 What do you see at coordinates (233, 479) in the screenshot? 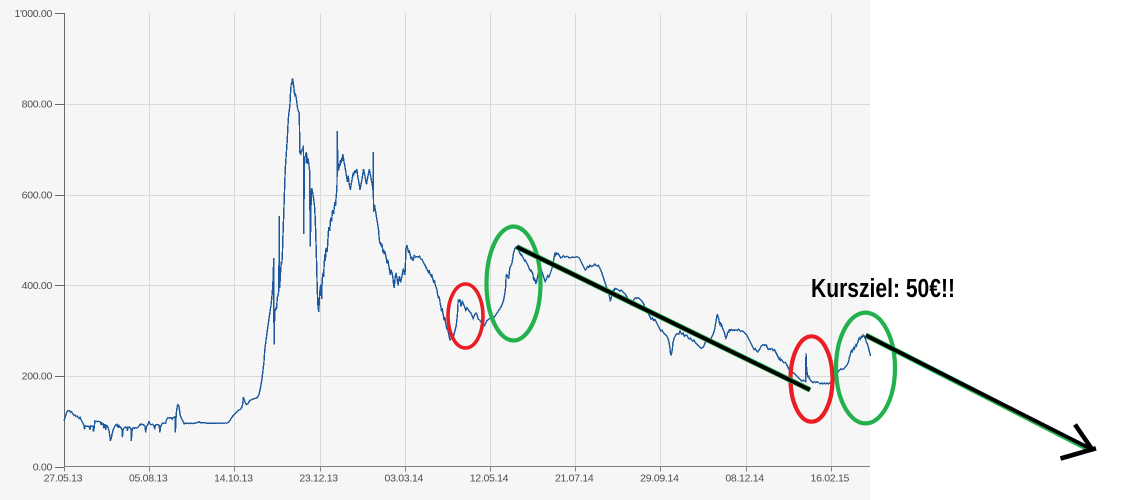
I see `svg-text: 14.10.13` at bounding box center [233, 479].